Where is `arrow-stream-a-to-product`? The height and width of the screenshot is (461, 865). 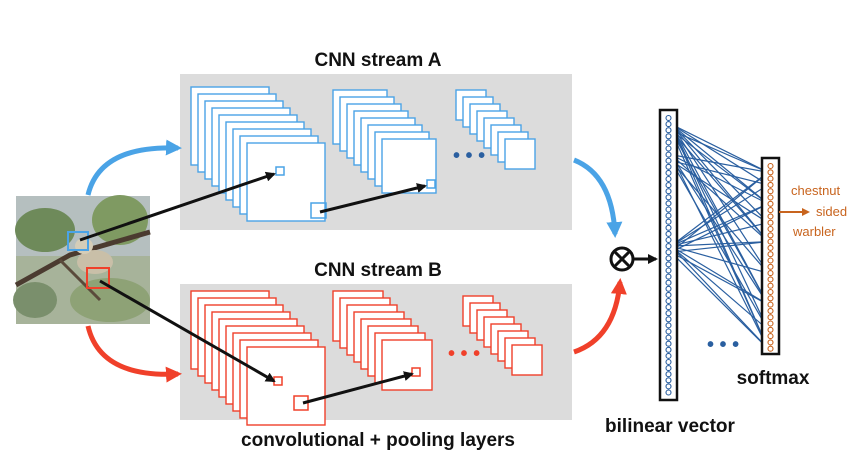
arrow-stream-a-to-product is located at coordinates (598, 197).